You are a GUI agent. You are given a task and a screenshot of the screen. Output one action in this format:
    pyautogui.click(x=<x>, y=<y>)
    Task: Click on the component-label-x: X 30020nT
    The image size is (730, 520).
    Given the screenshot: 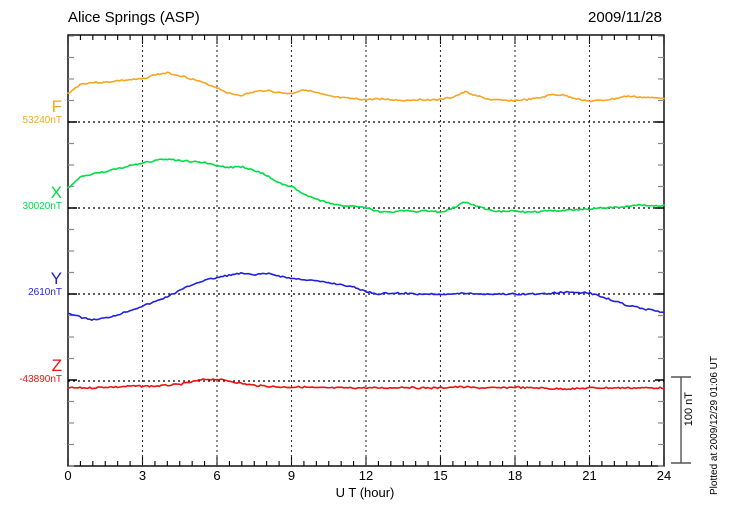 What is the action you would take?
    pyautogui.click(x=42, y=198)
    